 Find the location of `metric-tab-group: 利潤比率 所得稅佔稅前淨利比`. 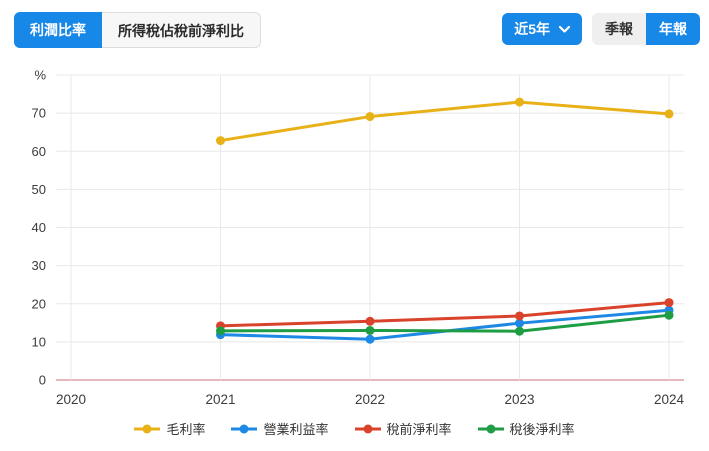

metric-tab-group: 利潤比率 所得稅佔稅前淨利比 is located at coordinates (137, 30).